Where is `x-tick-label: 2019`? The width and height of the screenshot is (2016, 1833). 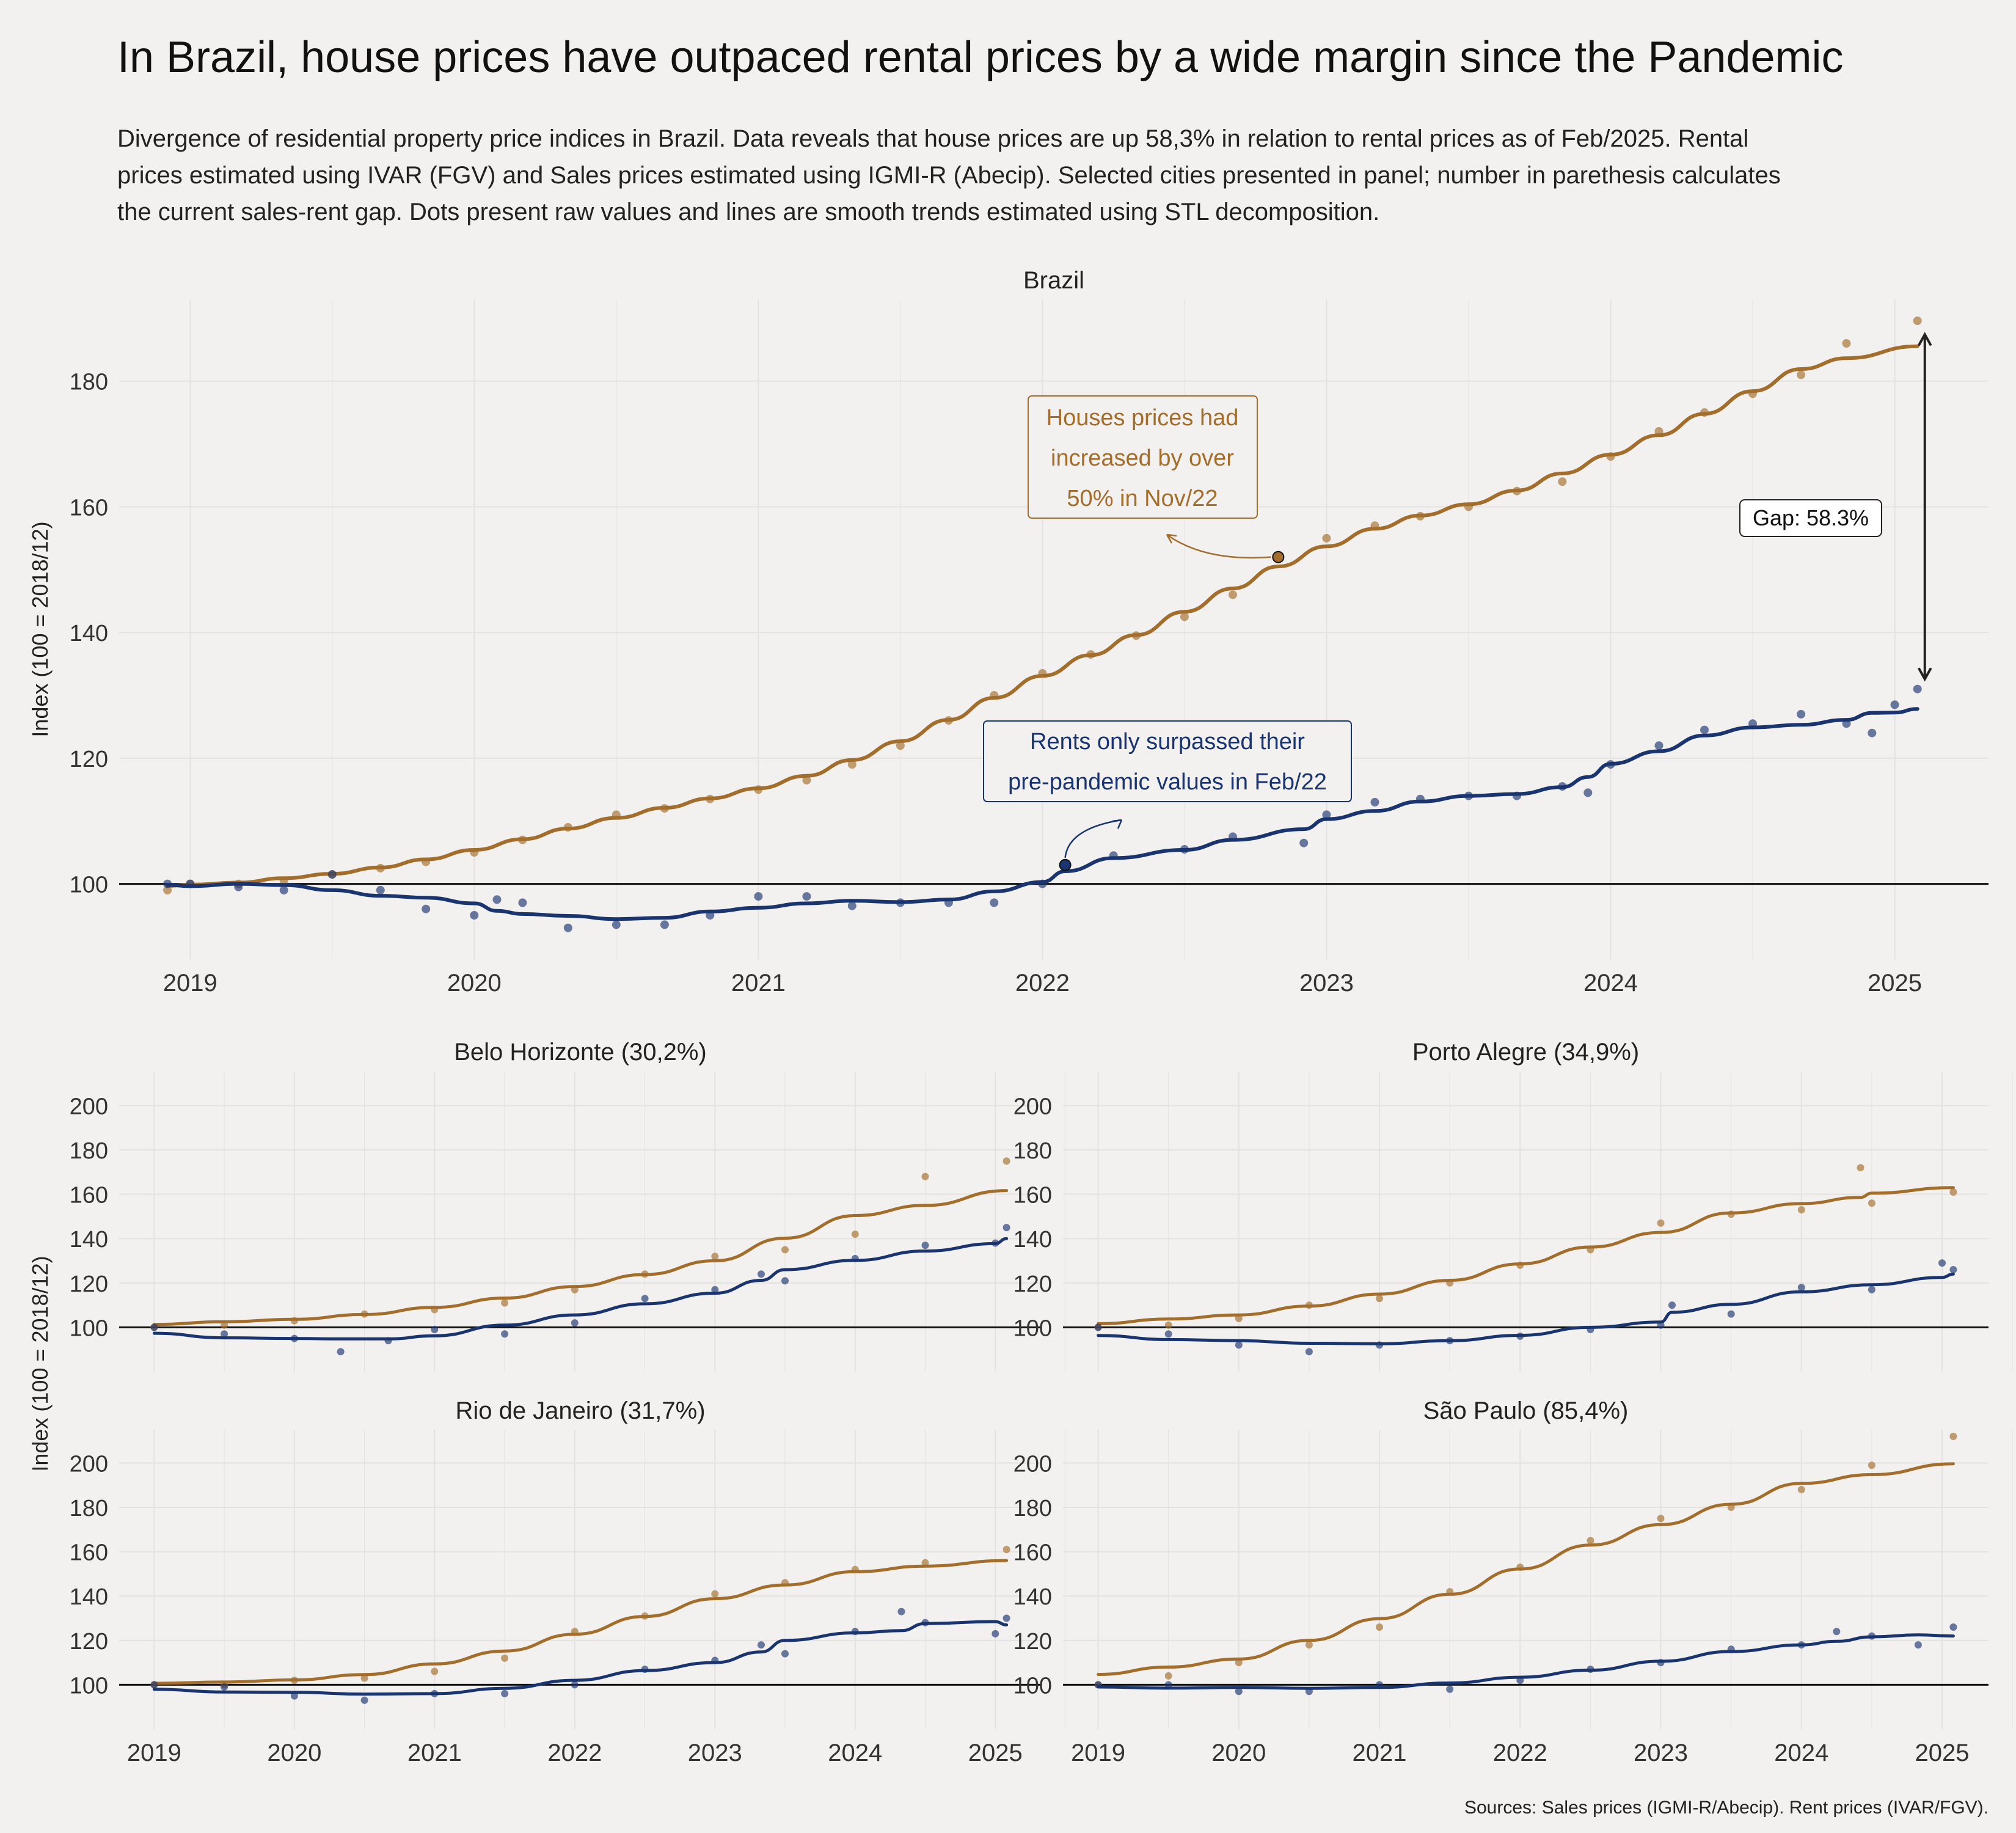 x-tick-label: 2019 is located at coordinates (154, 1753).